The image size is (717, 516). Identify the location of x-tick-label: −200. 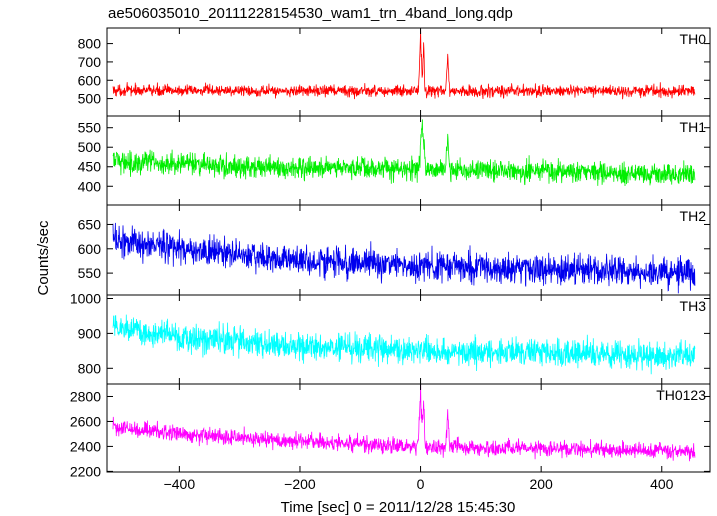
(300, 484).